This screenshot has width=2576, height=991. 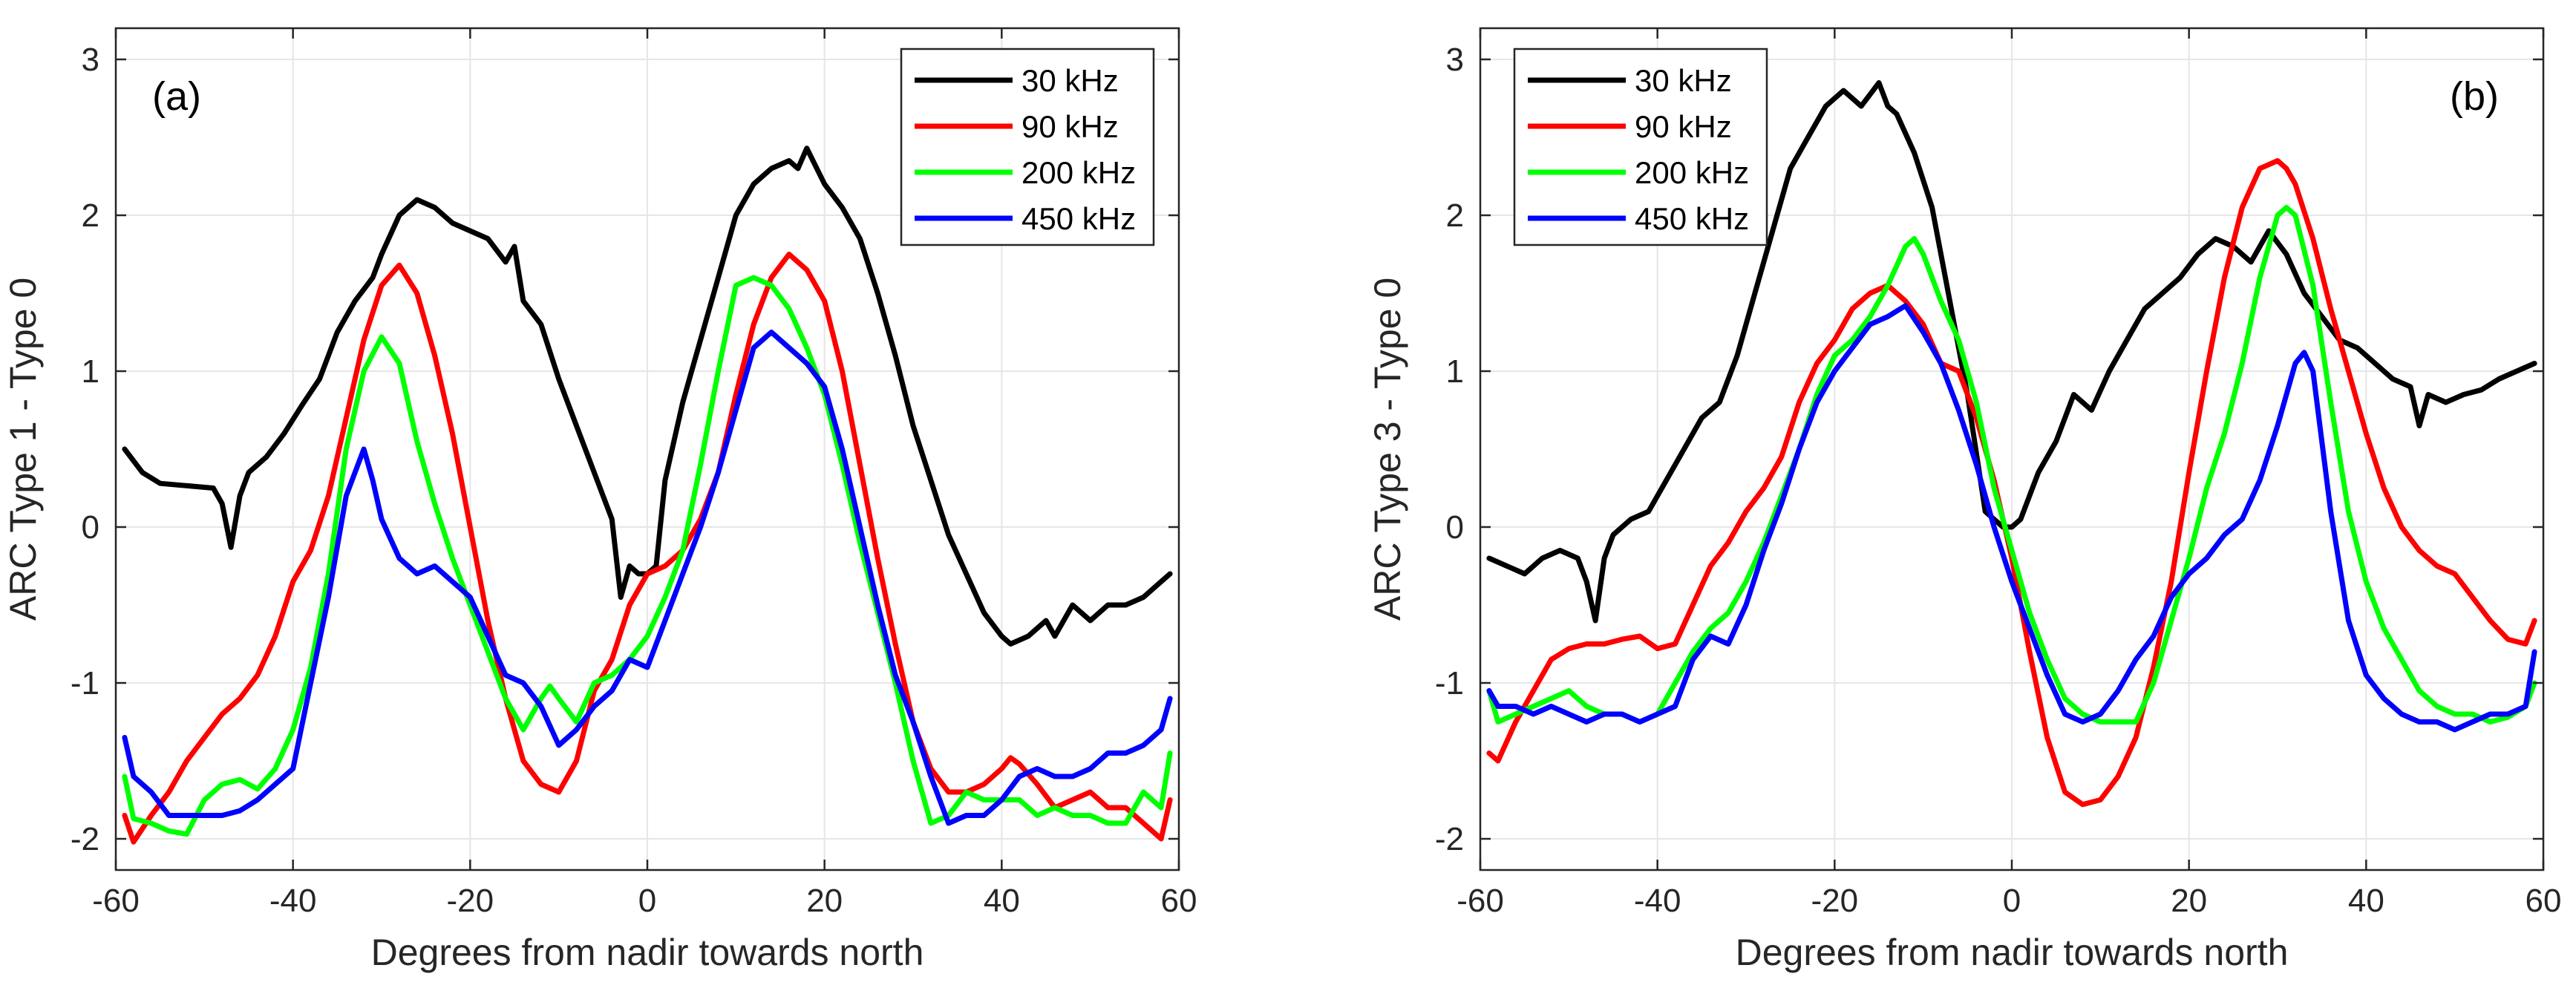 I want to click on panel-label: (b), so click(x=2474, y=96).